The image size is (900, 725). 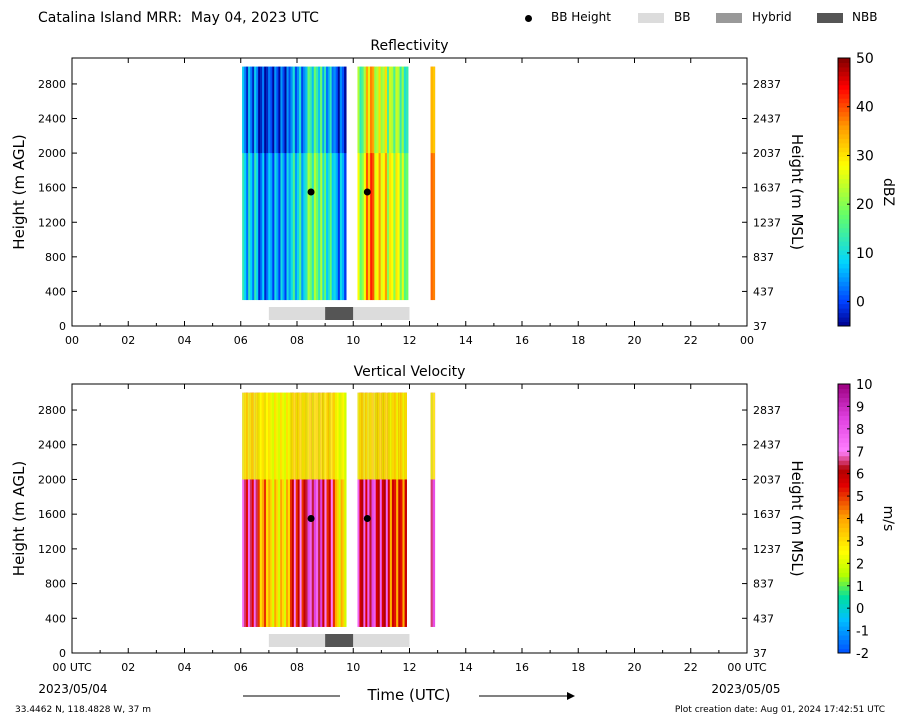 I want to click on y-tick-label: 2800, so click(x=52, y=410).